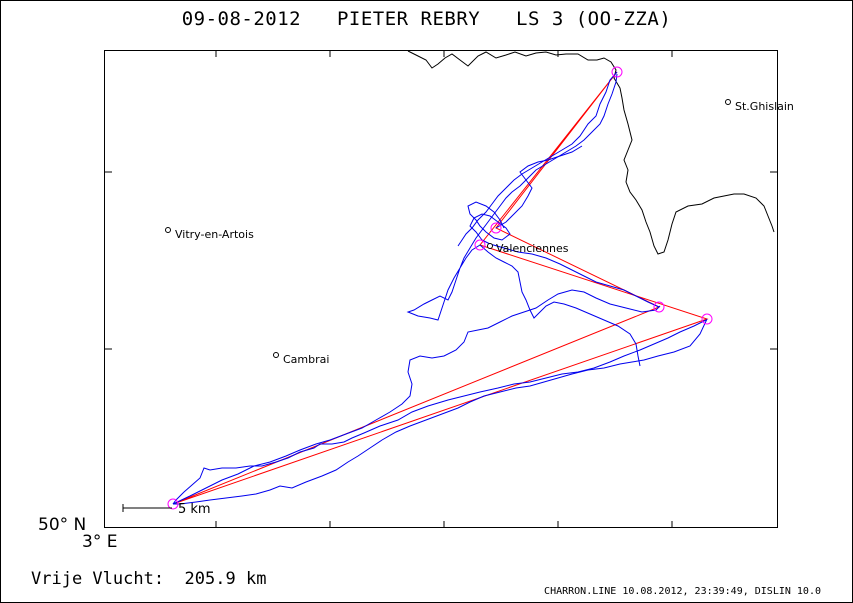 Image resolution: width=853 pixels, height=603 pixels. I want to click on flight-date: 09-08-2012, so click(241, 19).